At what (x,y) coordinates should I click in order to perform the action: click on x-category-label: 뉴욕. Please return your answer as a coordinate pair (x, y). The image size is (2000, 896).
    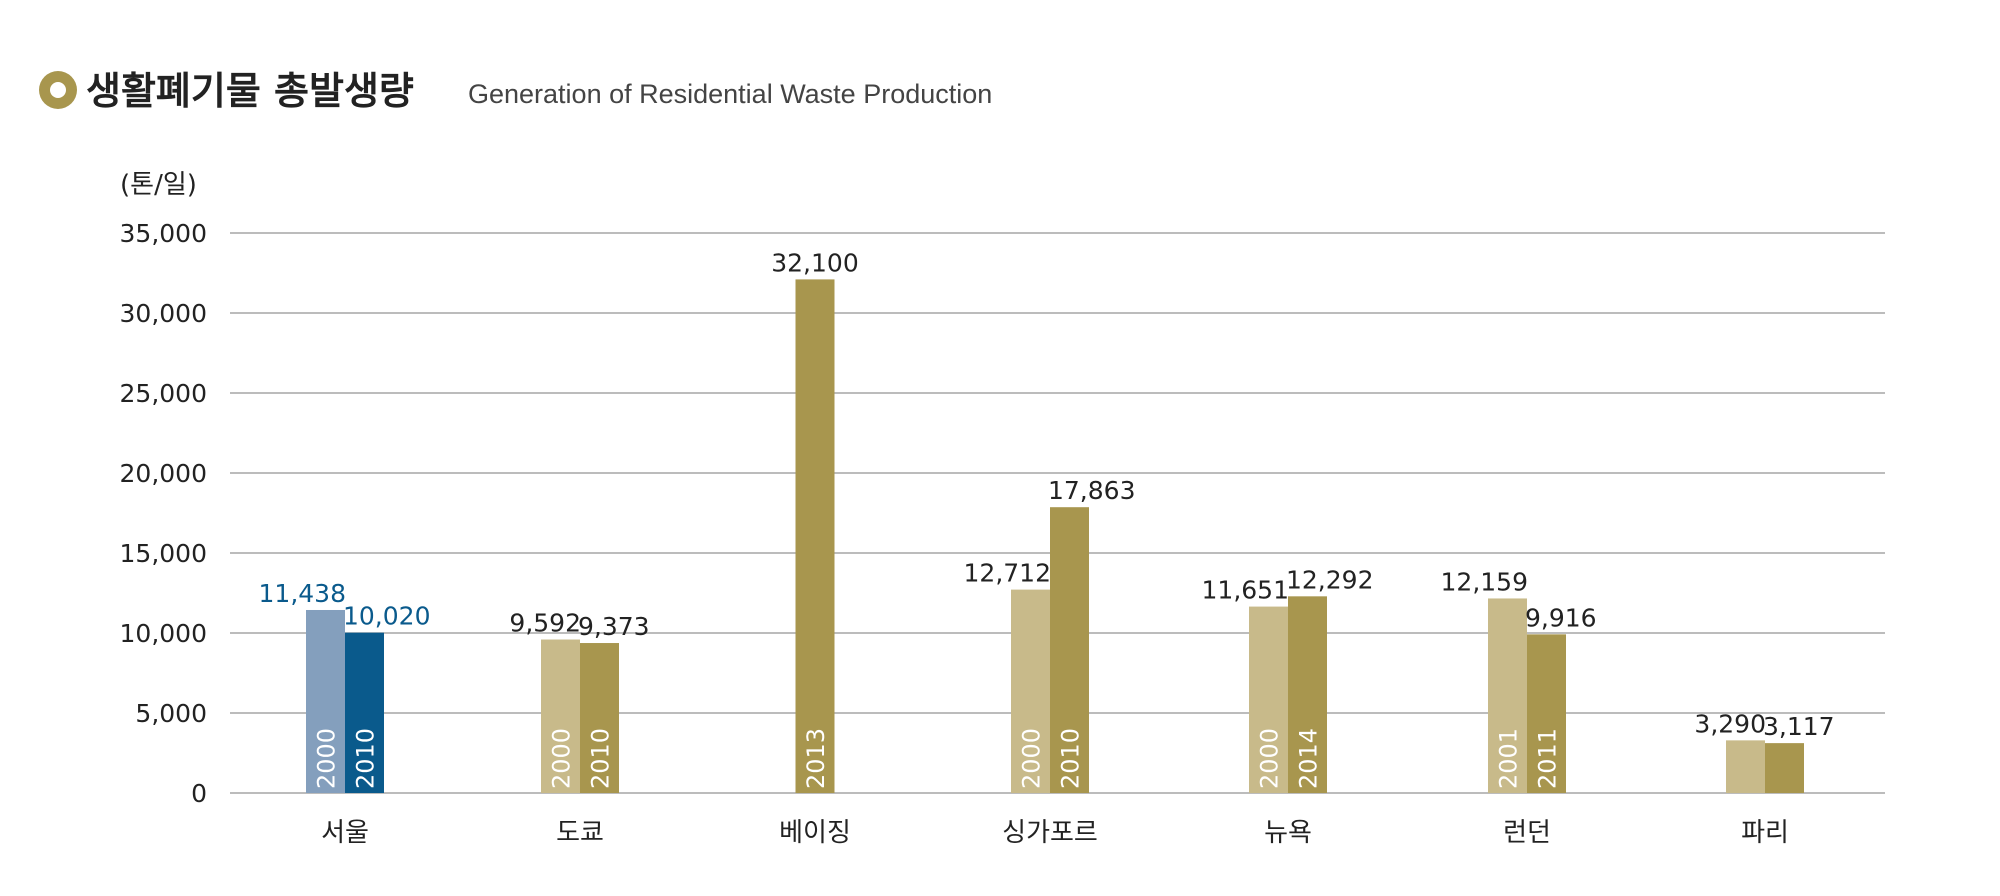
    Looking at the image, I should click on (1288, 833).